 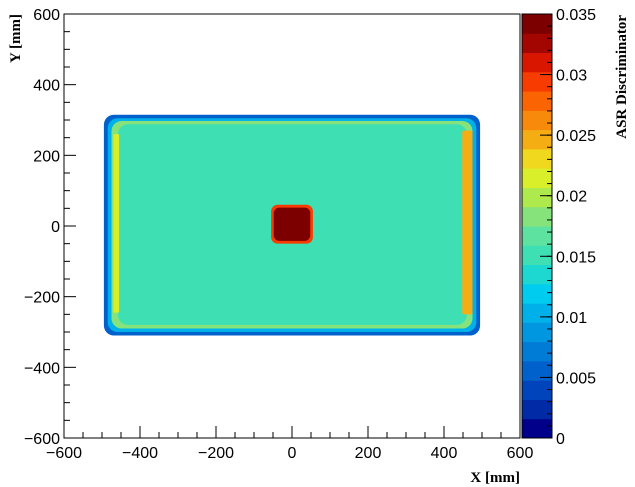 I want to click on x-tick-label: −600, so click(x=64, y=453).